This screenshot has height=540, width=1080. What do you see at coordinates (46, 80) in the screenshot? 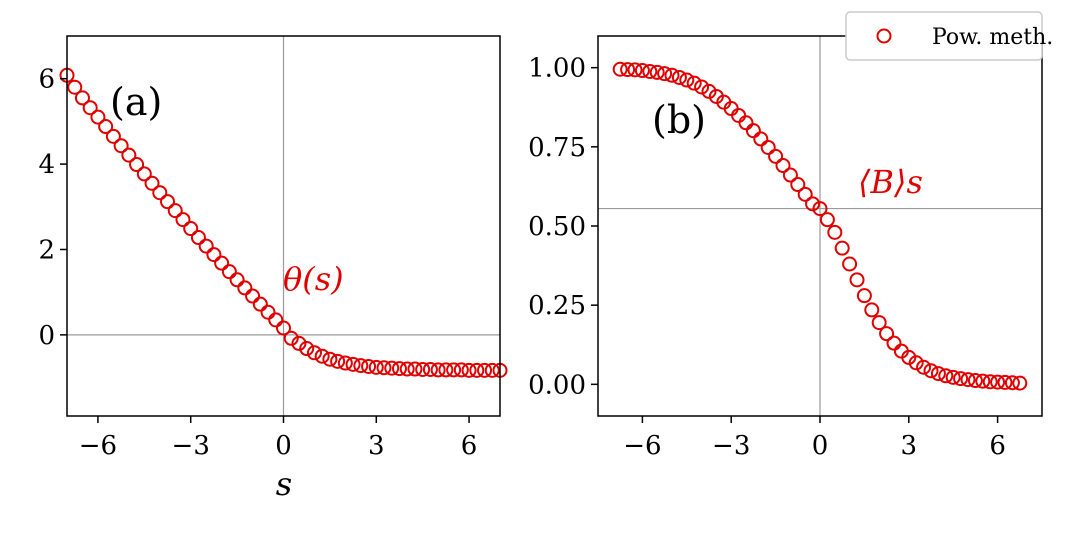
I see `panel-a-y-tick-label: 6` at bounding box center [46, 80].